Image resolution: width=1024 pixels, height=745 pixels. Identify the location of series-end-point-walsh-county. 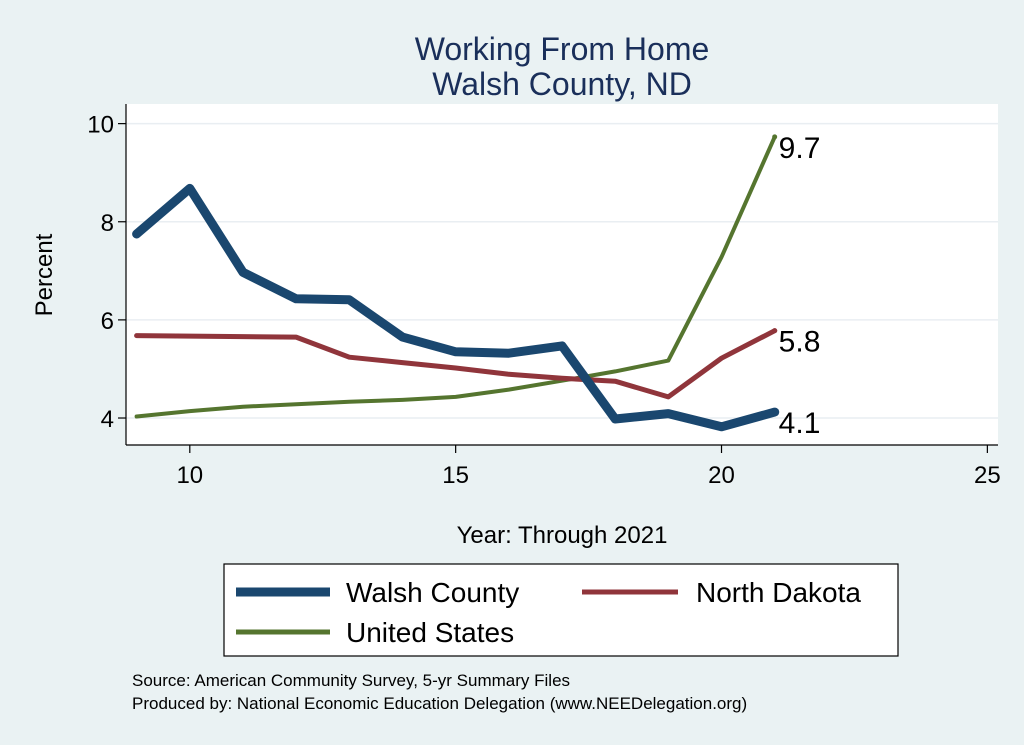
(775, 412).